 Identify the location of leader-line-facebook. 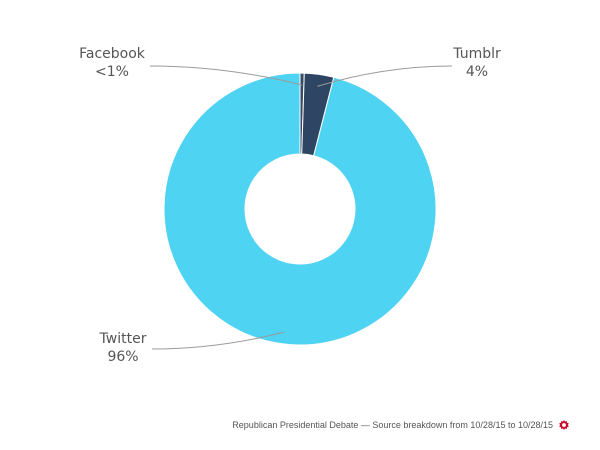
(226, 75).